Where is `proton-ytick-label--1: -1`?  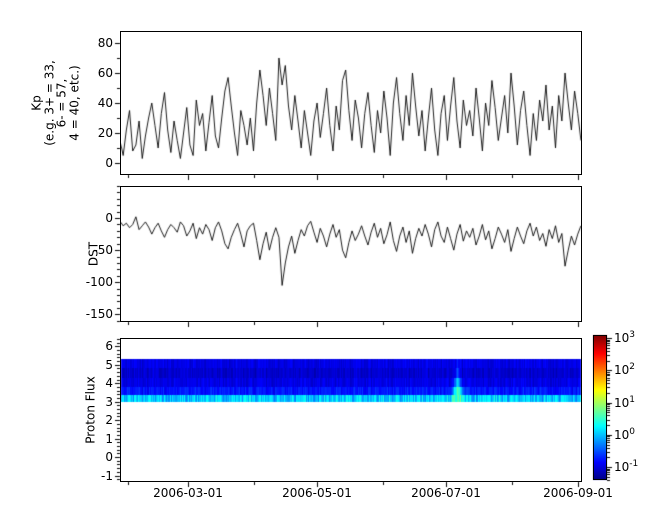 proton-ytick-label--1: -1 is located at coordinates (107, 476).